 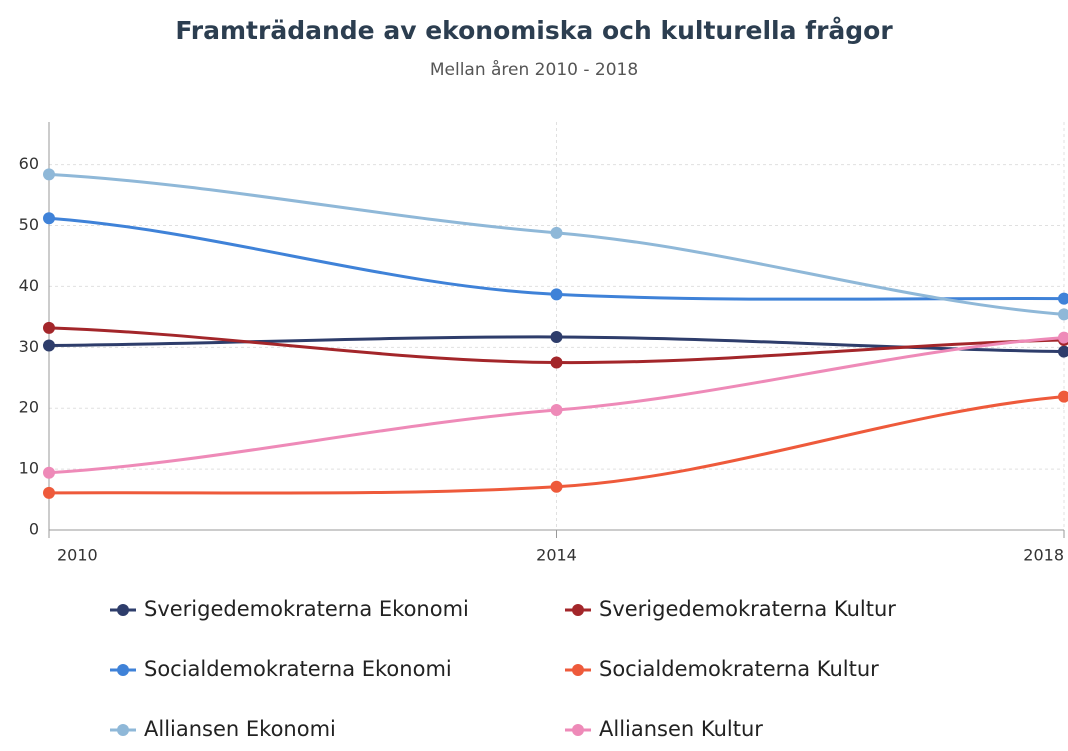 I want to click on legend-label: Alliansen Ekonomi, so click(x=240, y=729).